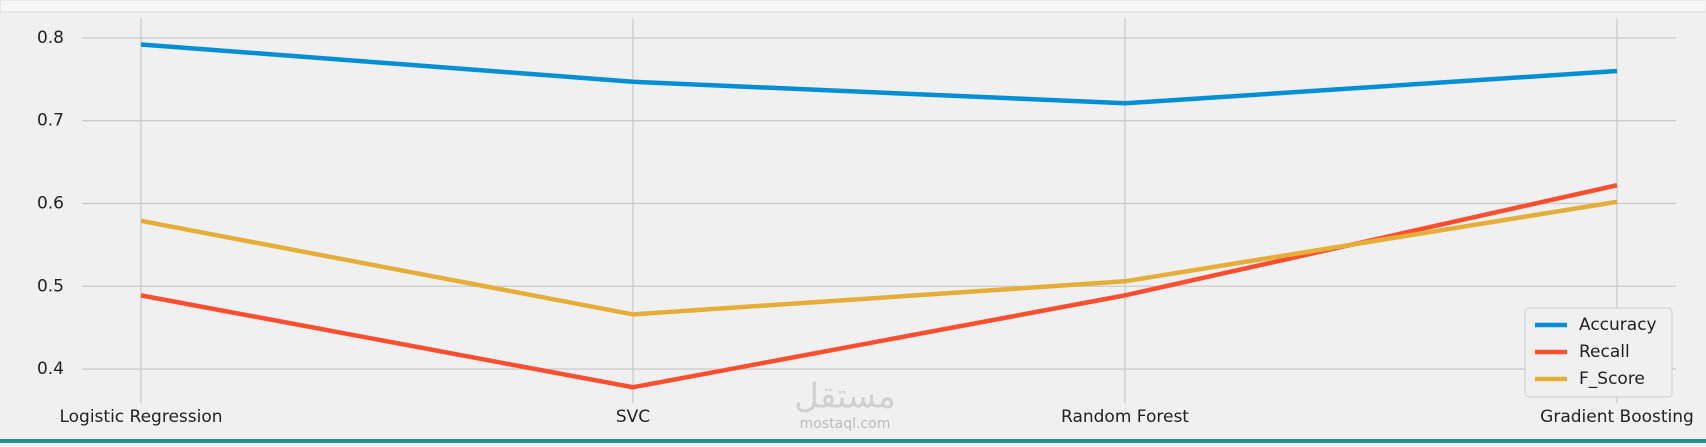 This screenshot has width=1706, height=447. I want to click on x-tick-label: Logistic Regression, so click(140, 417).